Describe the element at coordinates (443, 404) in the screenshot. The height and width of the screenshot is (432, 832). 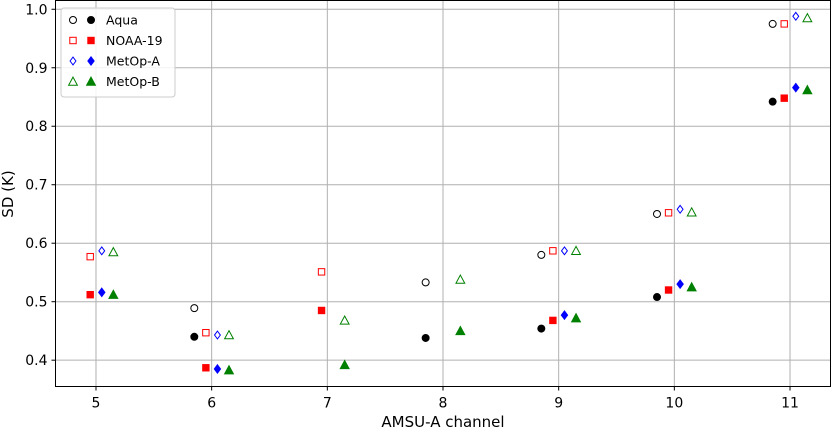
I see `x-tick-label: 8` at that location.